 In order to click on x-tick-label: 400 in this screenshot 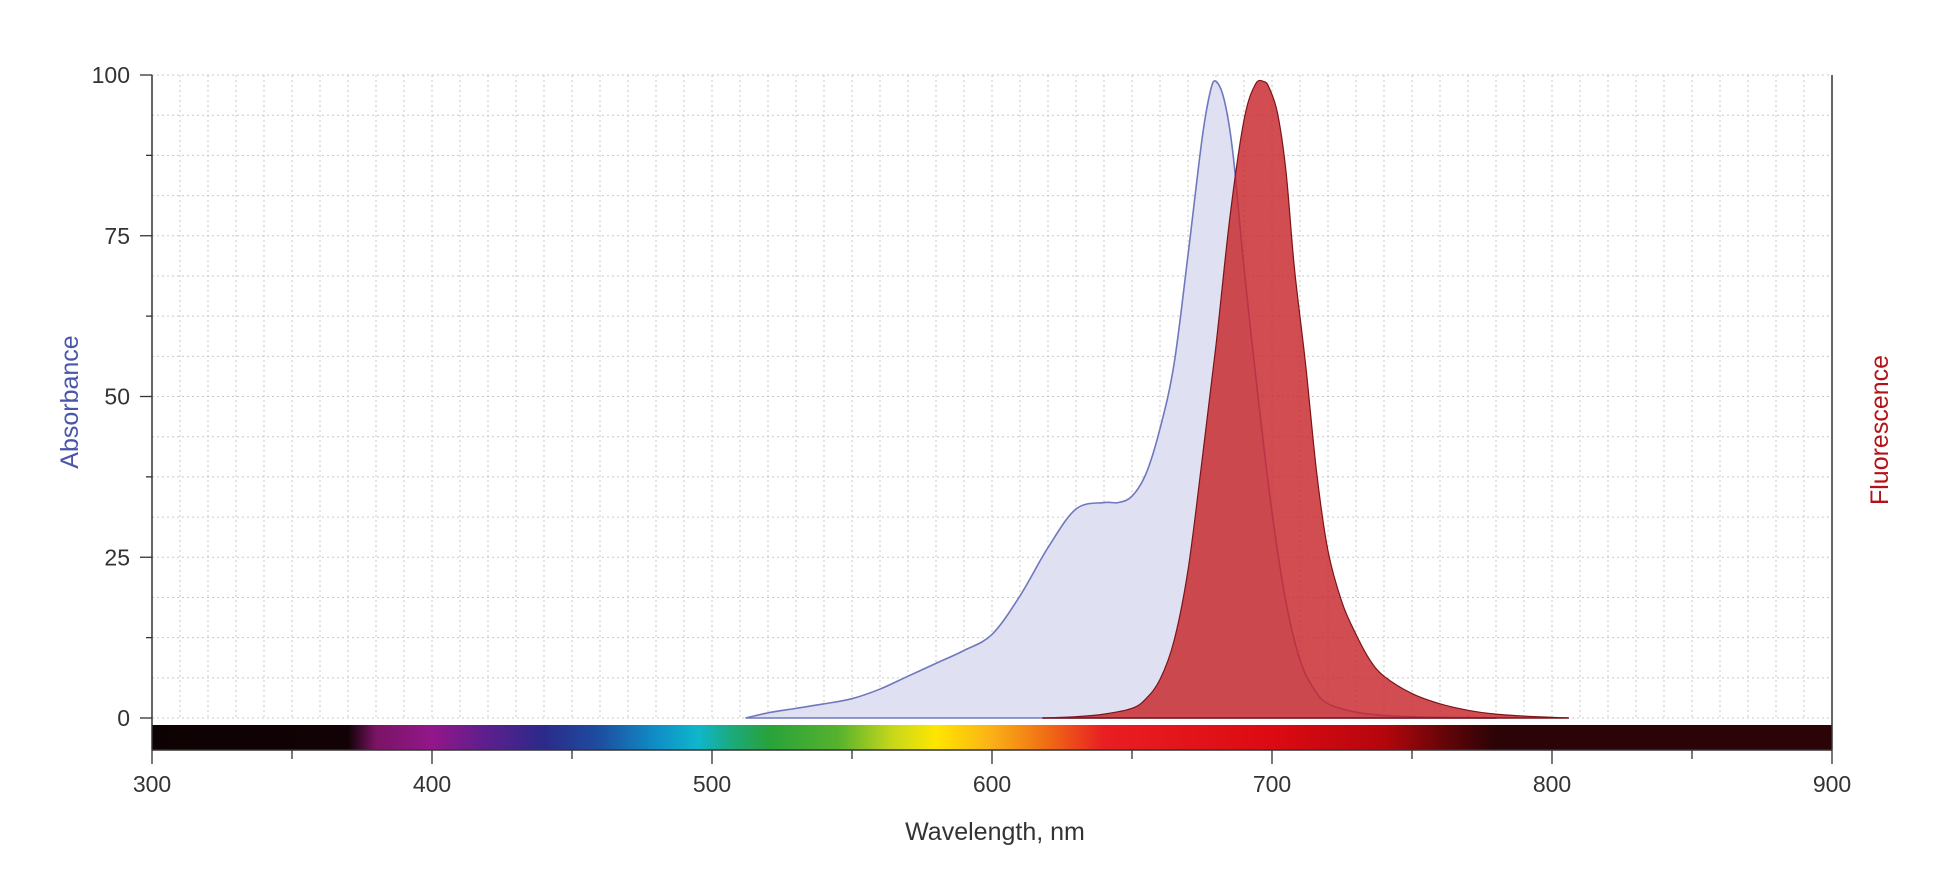, I will do `click(432, 784)`.